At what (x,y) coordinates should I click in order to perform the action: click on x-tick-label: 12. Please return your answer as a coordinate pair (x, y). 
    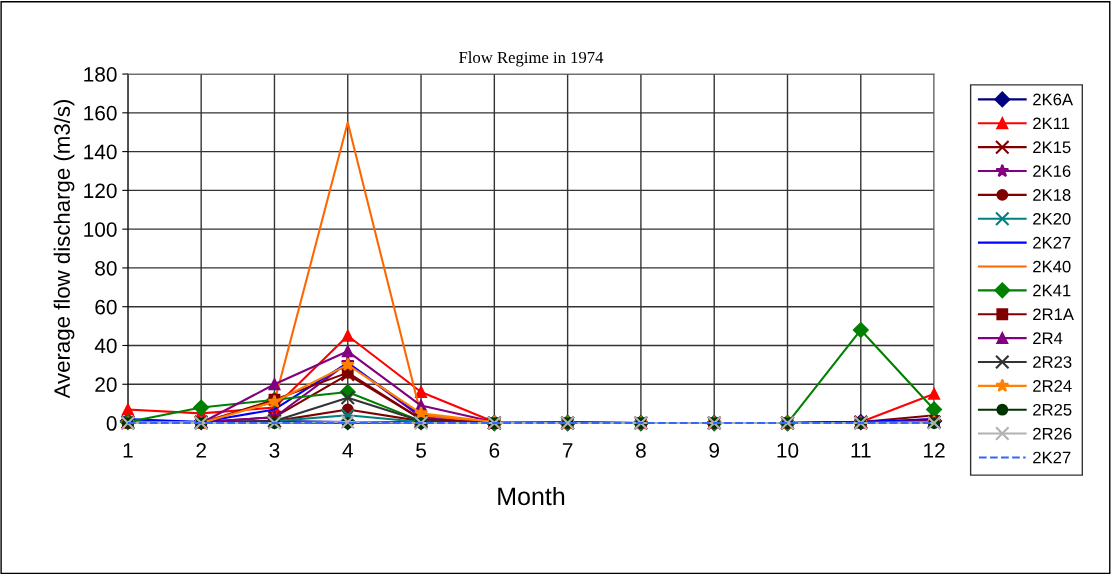
    Looking at the image, I should click on (934, 450).